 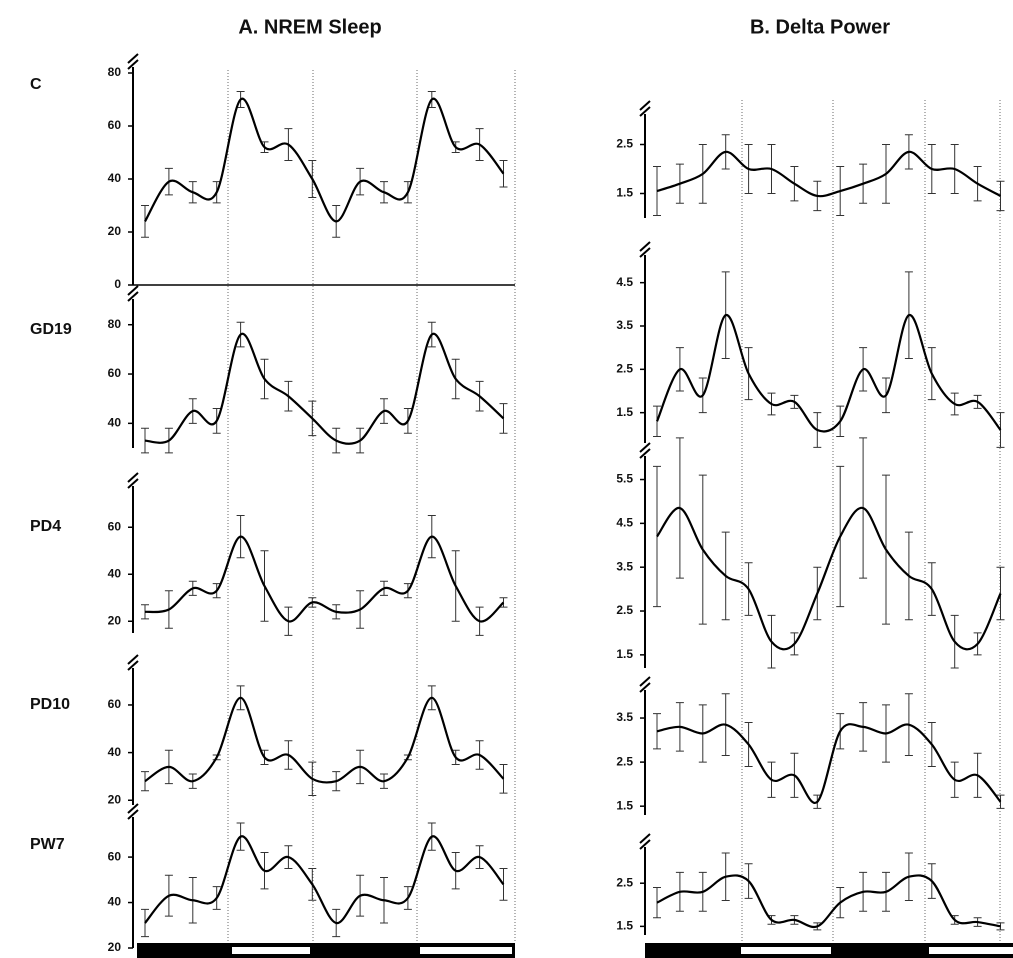 What do you see at coordinates (36, 84) in the screenshot?
I see `row-label: C` at bounding box center [36, 84].